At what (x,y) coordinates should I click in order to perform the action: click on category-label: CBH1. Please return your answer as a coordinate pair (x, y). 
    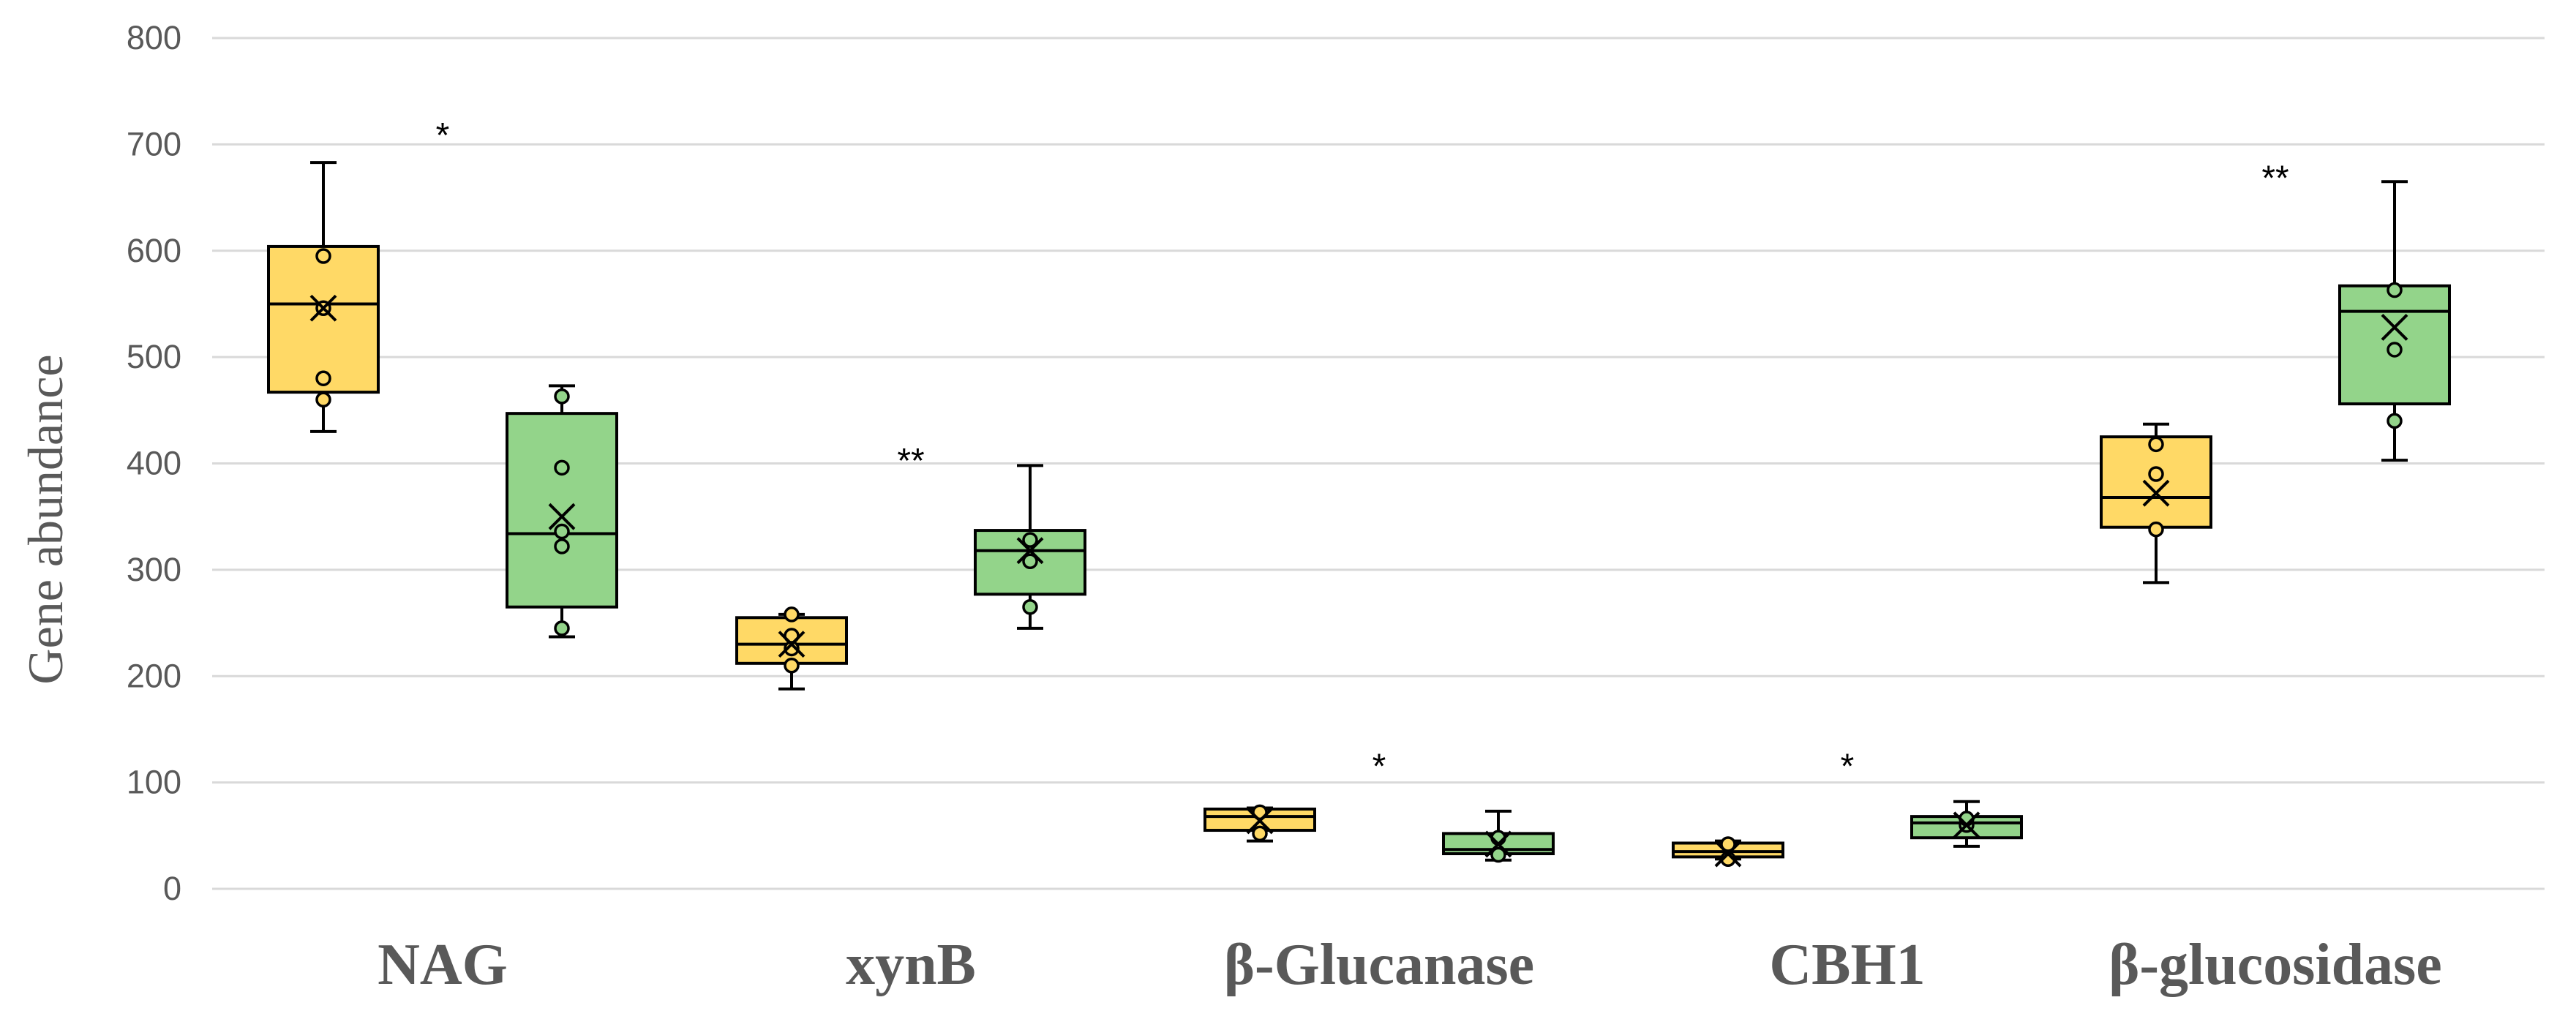
    Looking at the image, I should click on (1847, 965).